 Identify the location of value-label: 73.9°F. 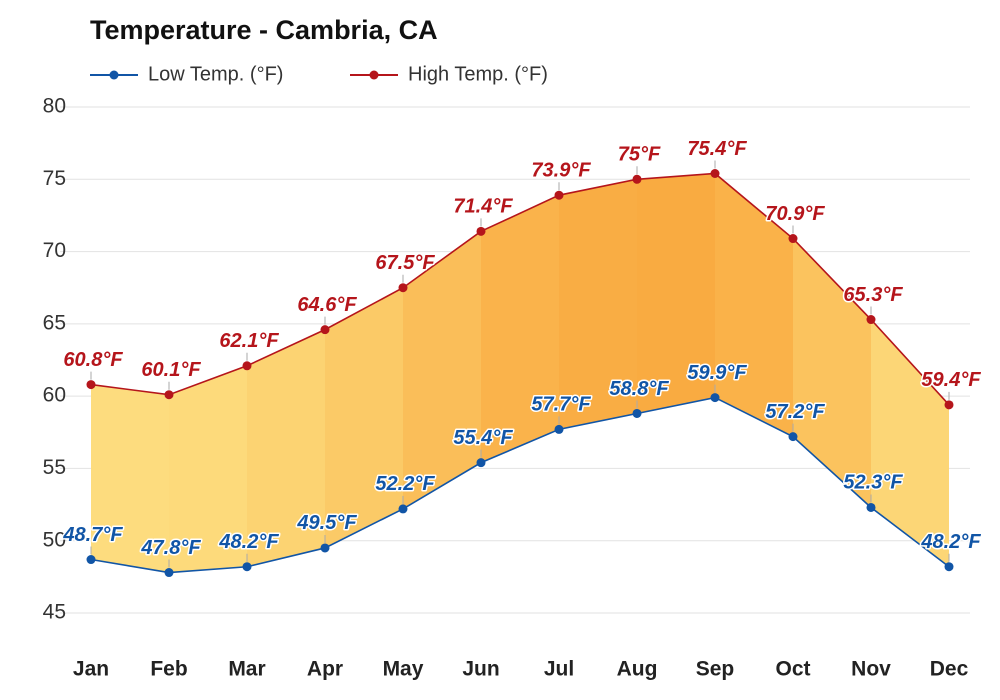
(561, 170).